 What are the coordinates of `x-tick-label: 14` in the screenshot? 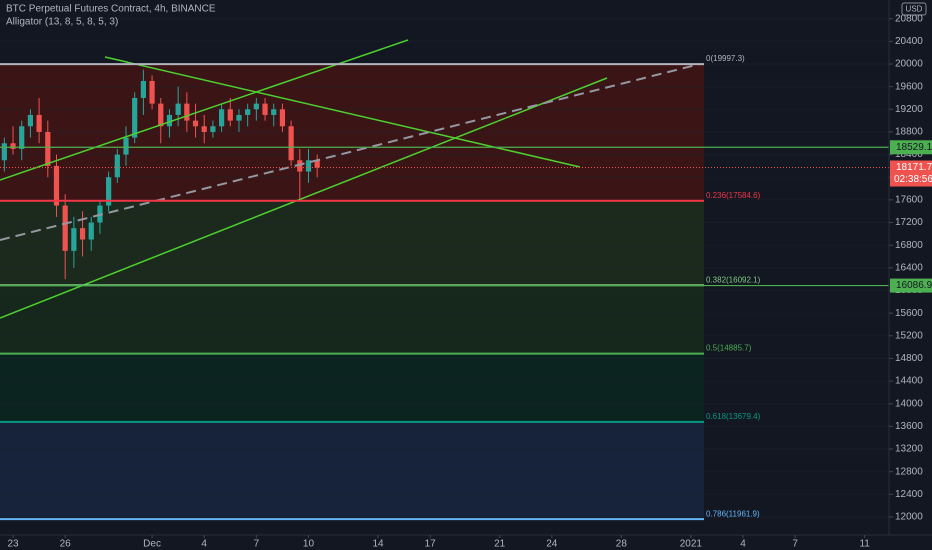 It's located at (378, 544).